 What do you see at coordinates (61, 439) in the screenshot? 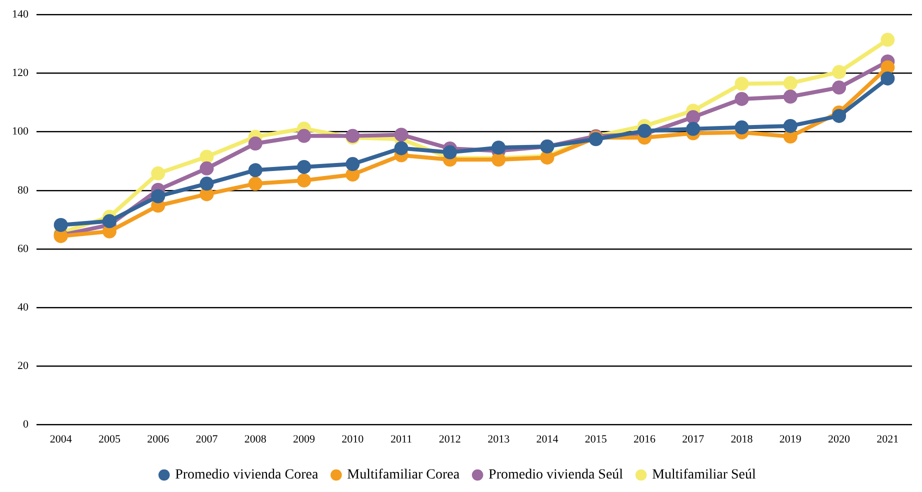
I see `x-tick-label: 2004` at bounding box center [61, 439].